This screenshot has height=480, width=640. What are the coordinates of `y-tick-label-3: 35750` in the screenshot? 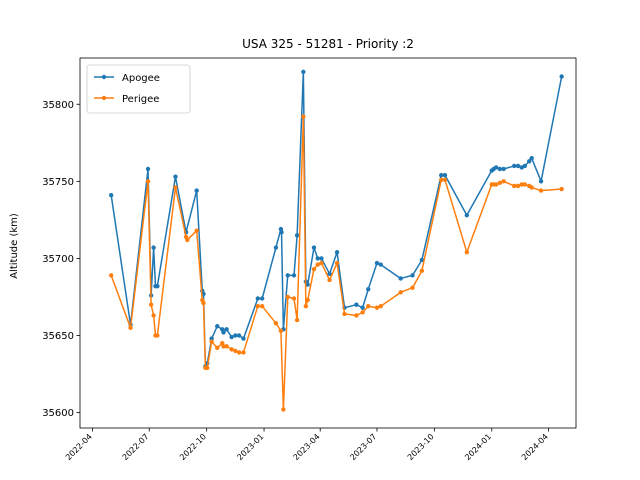 It's located at (58, 182).